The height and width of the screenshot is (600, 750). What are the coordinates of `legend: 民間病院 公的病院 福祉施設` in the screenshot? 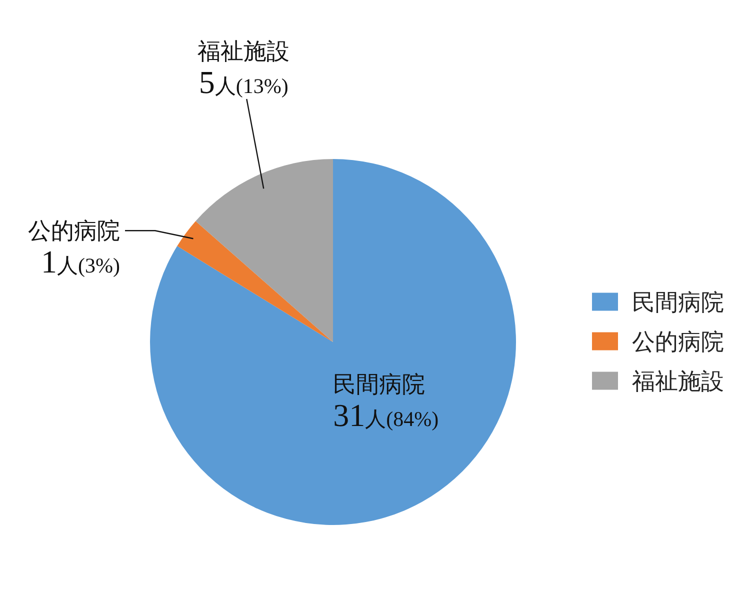 It's located at (658, 342).